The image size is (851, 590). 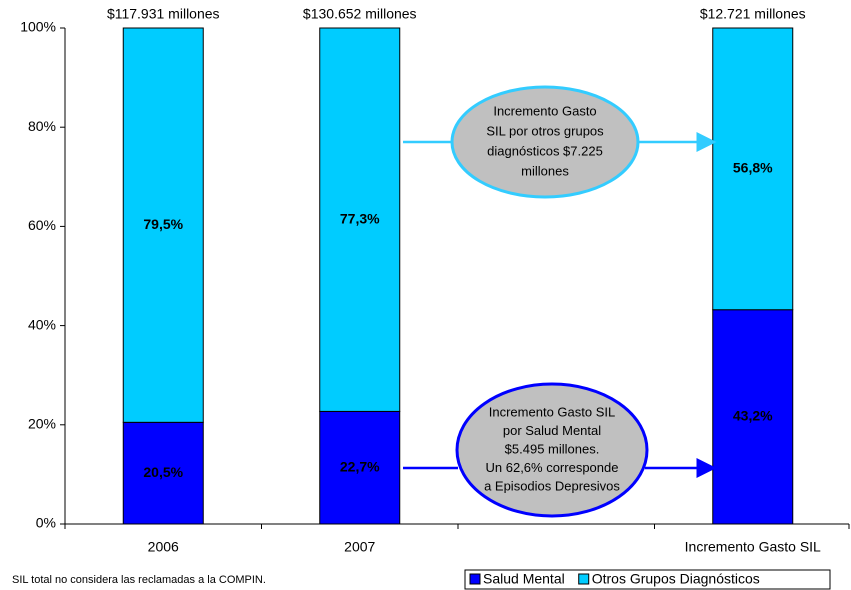 What do you see at coordinates (544, 110) in the screenshot?
I see `annotation-text: Incremento Gasto` at bounding box center [544, 110].